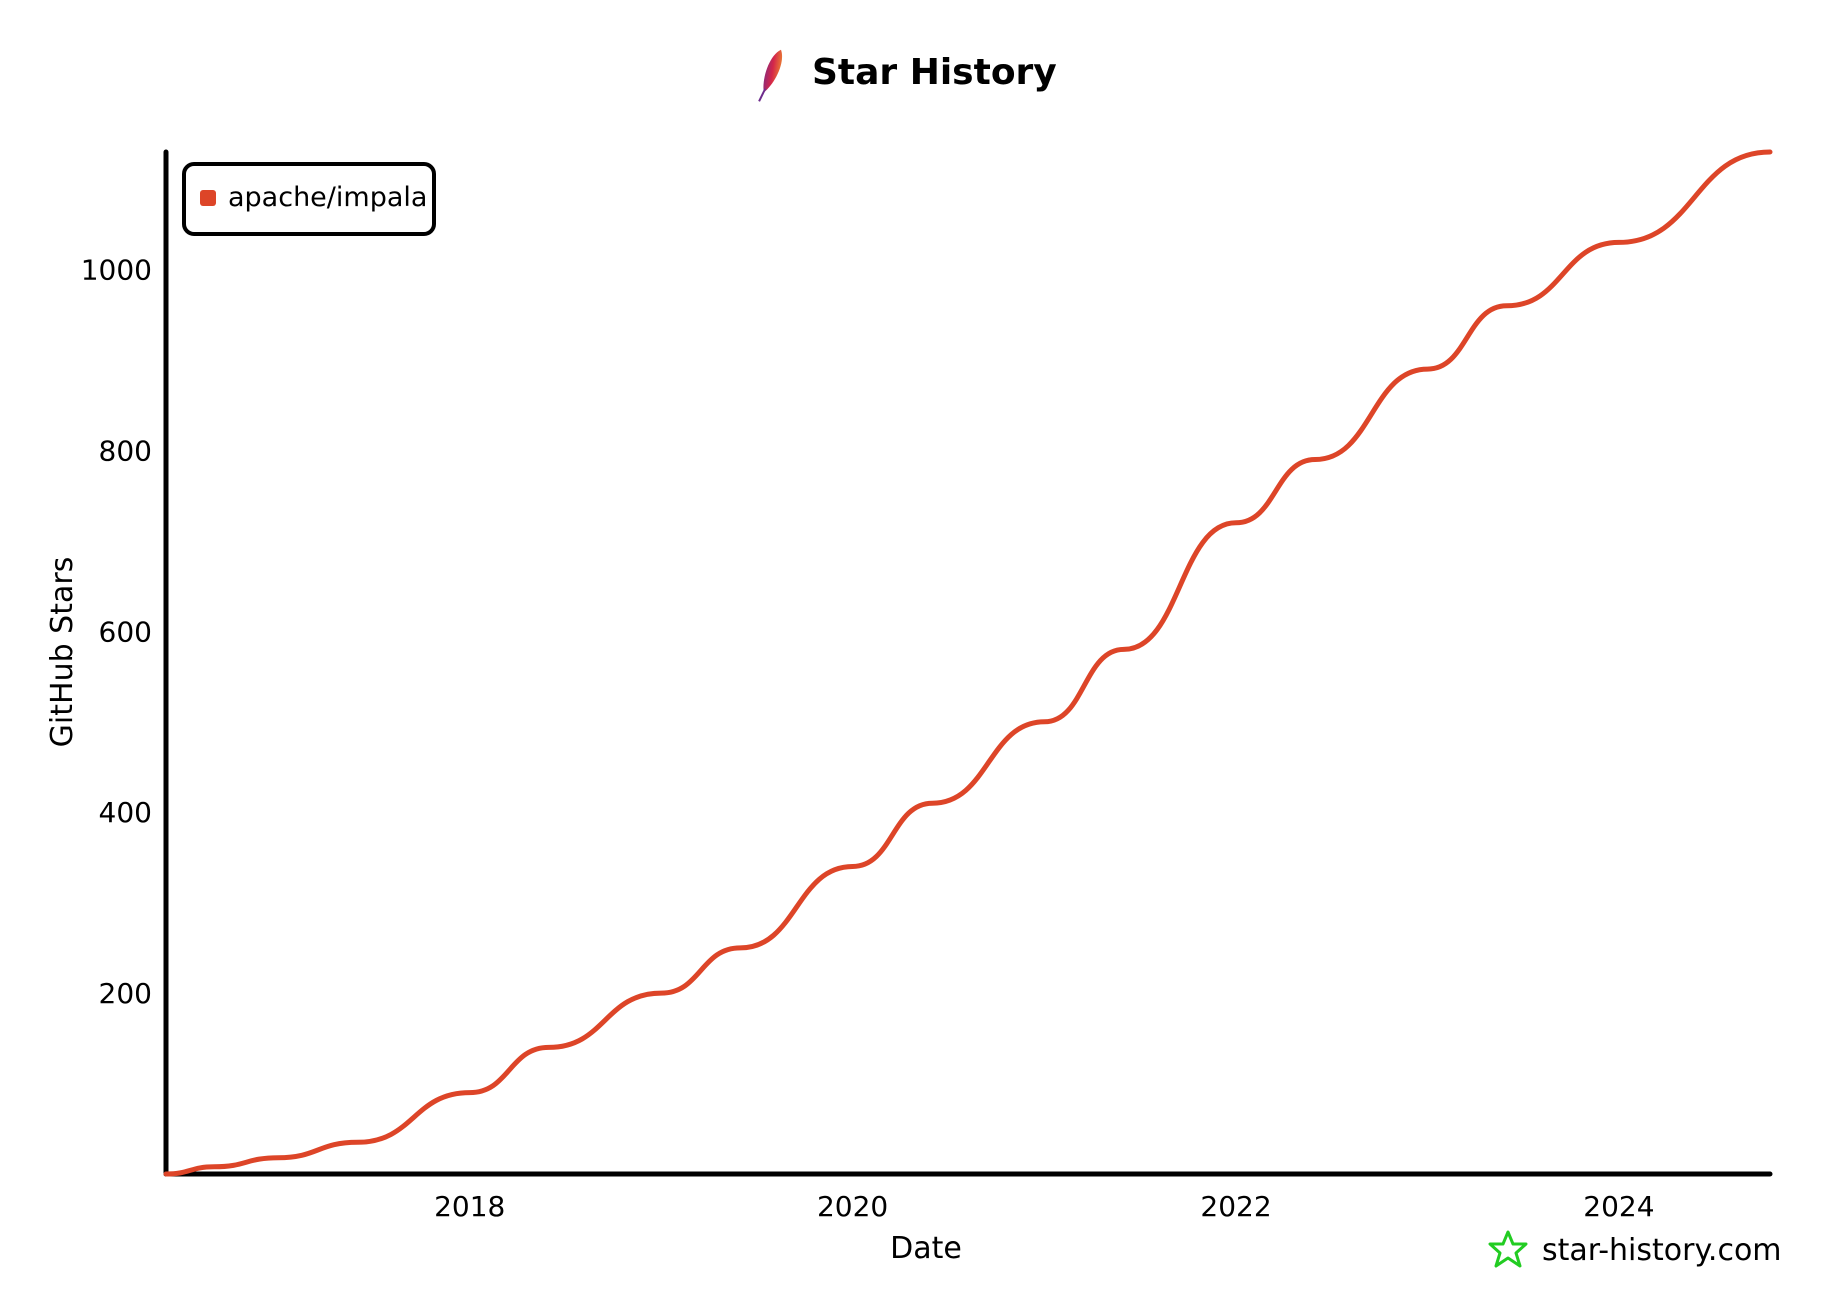 The height and width of the screenshot is (1308, 1832). Describe the element at coordinates (62, 652) in the screenshot. I see `y-axis-label: GitHub Stars` at that location.